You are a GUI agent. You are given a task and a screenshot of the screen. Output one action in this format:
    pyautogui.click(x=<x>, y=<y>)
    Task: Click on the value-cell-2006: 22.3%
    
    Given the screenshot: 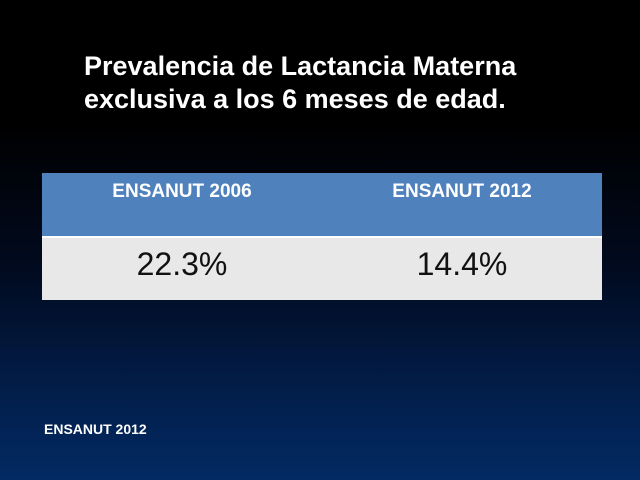 What is the action you would take?
    pyautogui.click(x=182, y=268)
    